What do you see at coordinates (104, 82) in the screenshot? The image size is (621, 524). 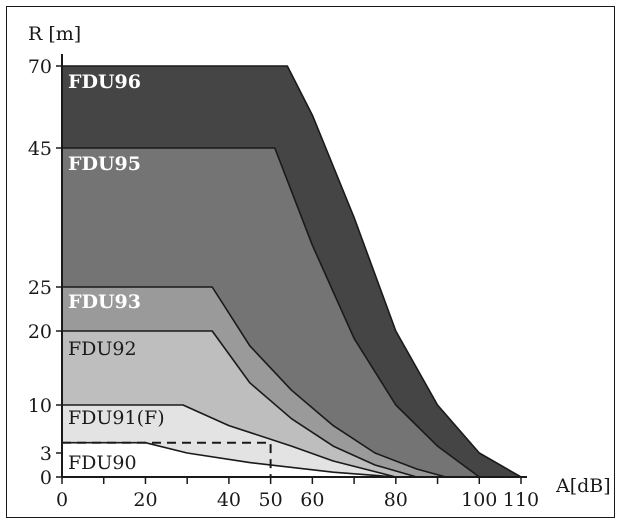 I see `label-fdu96: FDU96` at bounding box center [104, 82].